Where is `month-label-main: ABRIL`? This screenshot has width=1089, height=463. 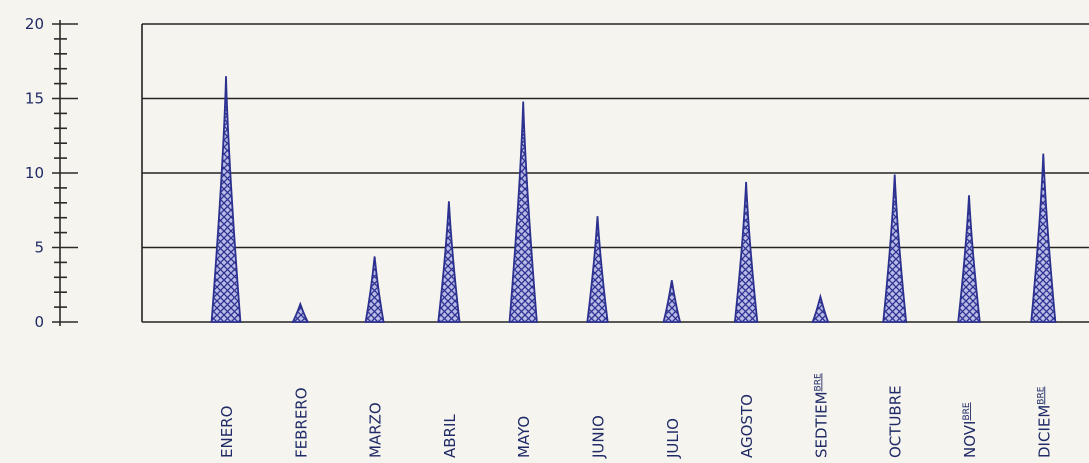 month-label-main: ABRIL is located at coordinates (450, 436).